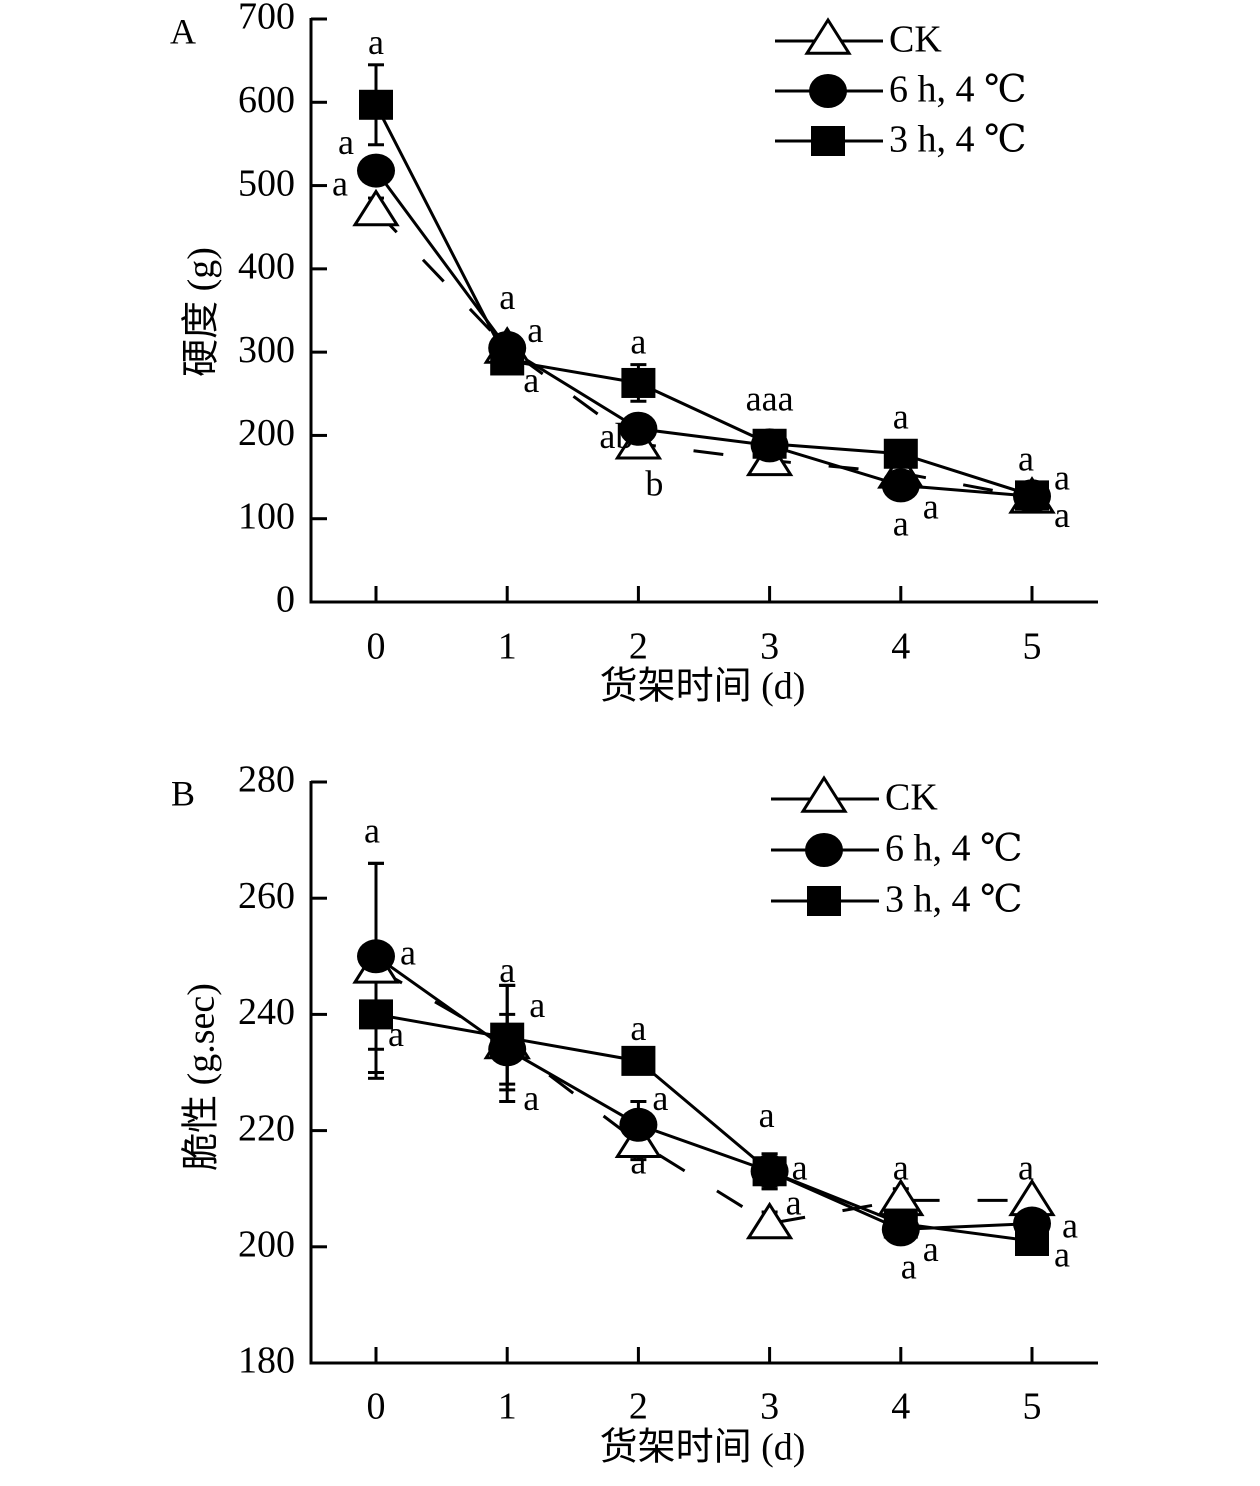 This screenshot has height=1486, width=1260. What do you see at coordinates (266, 183) in the screenshot?
I see `y-tick-label: 500` at bounding box center [266, 183].